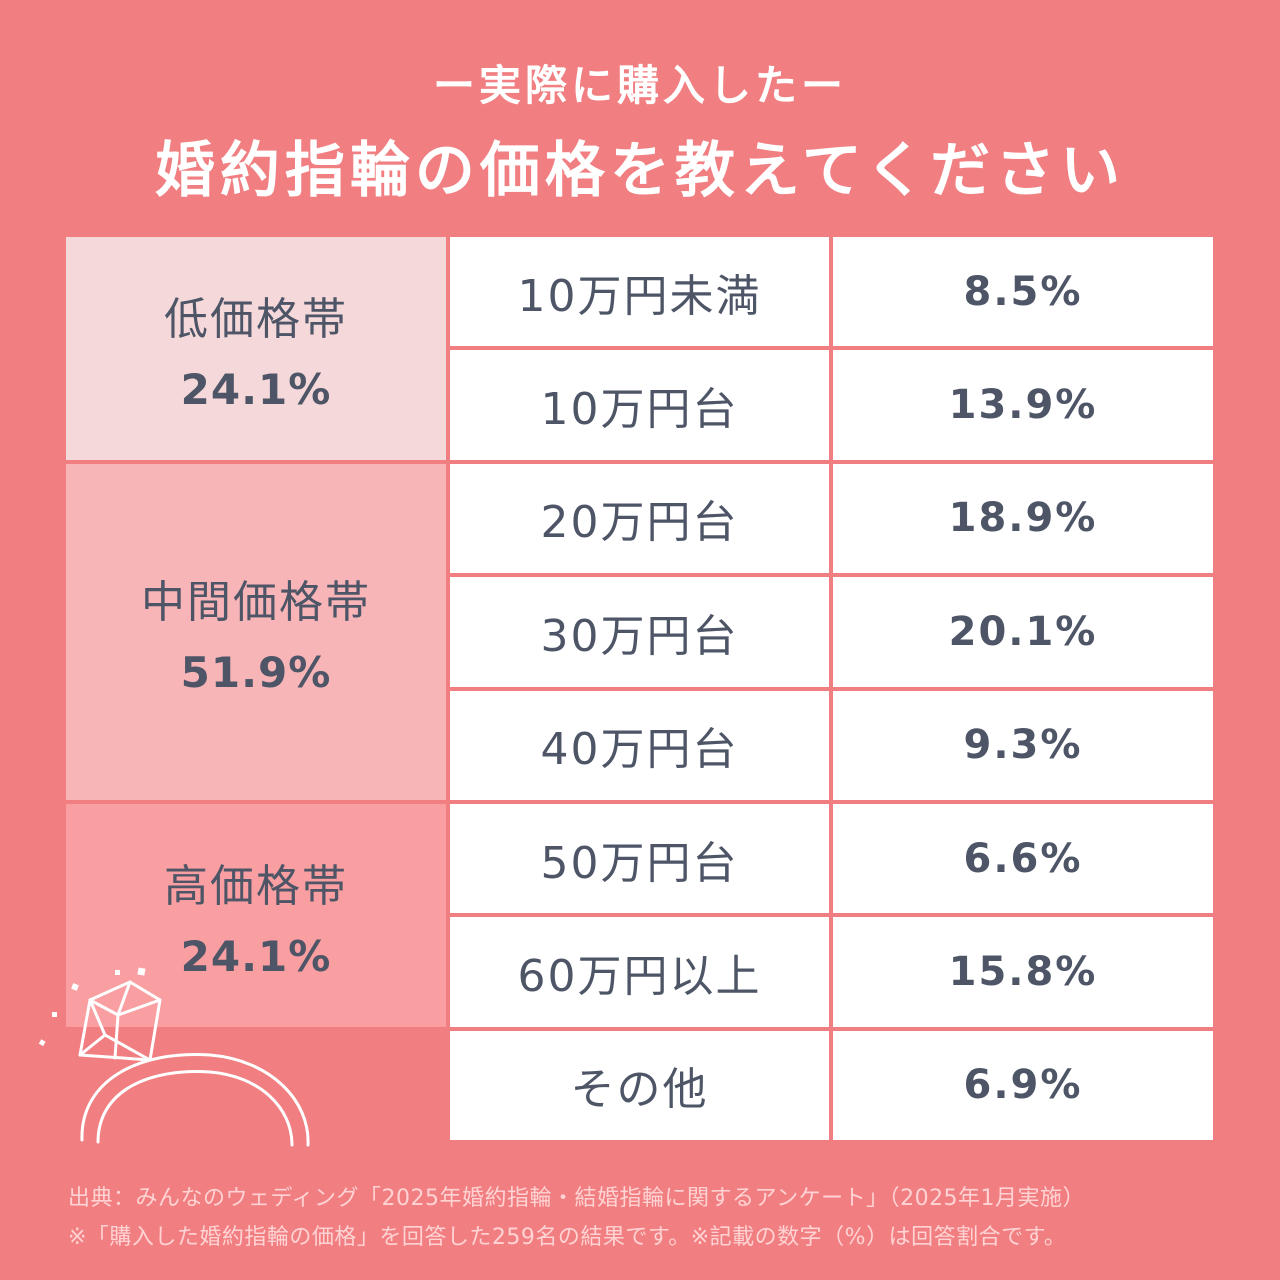 This screenshot has width=1280, height=1280. What do you see at coordinates (639, 972) in the screenshot?
I see `price-range-label: 60万円以上` at bounding box center [639, 972].